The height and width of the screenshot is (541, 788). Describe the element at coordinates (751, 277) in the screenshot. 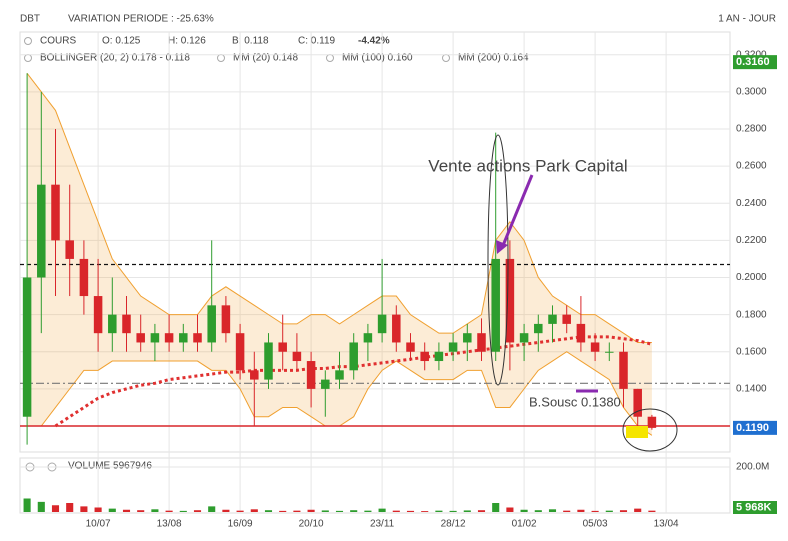

I see `y-tick-label: 0.2000` at that location.